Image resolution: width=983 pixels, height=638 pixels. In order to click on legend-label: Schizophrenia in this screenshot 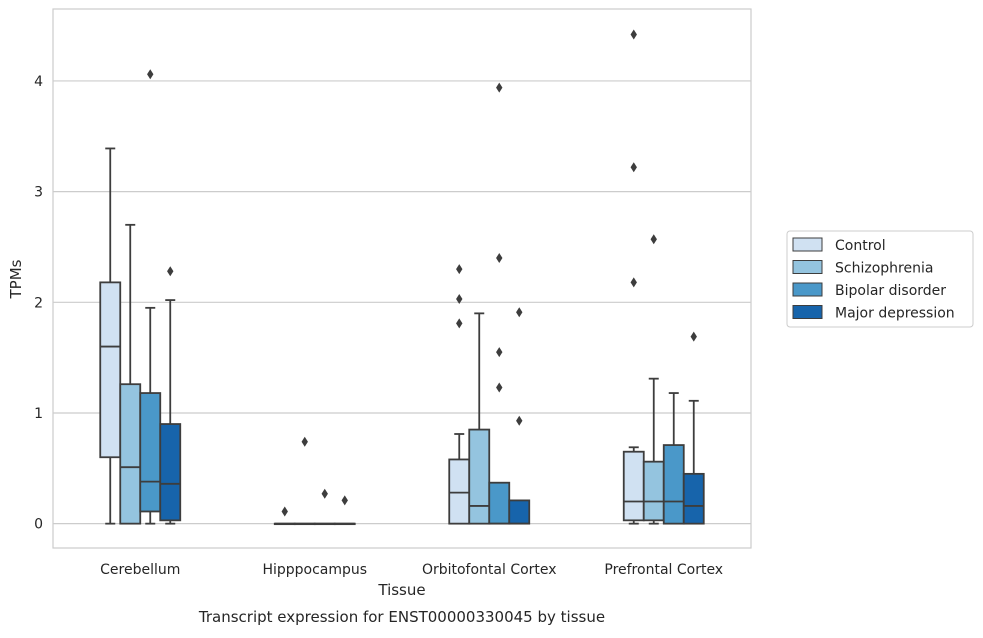, I will do `click(884, 269)`.